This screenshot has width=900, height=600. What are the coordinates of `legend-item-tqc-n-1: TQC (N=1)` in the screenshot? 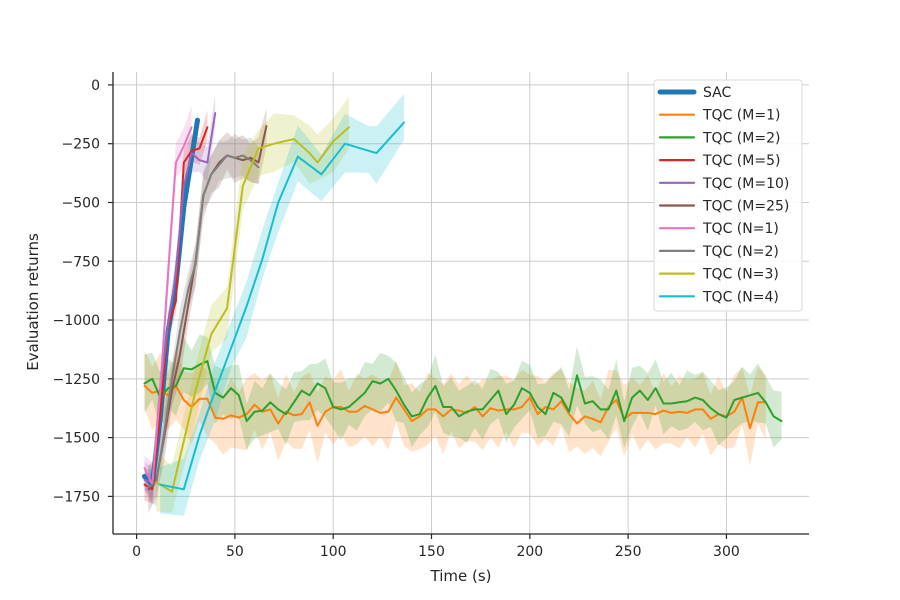 It's located at (718, 229).